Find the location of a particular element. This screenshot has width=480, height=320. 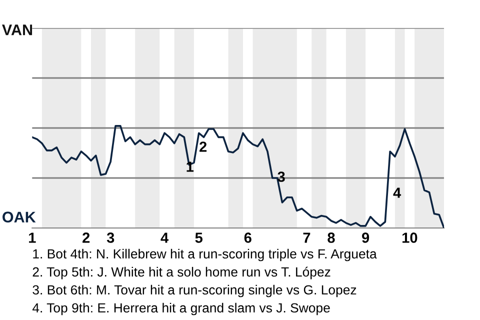

x-tick-label: 2 is located at coordinates (86, 237).